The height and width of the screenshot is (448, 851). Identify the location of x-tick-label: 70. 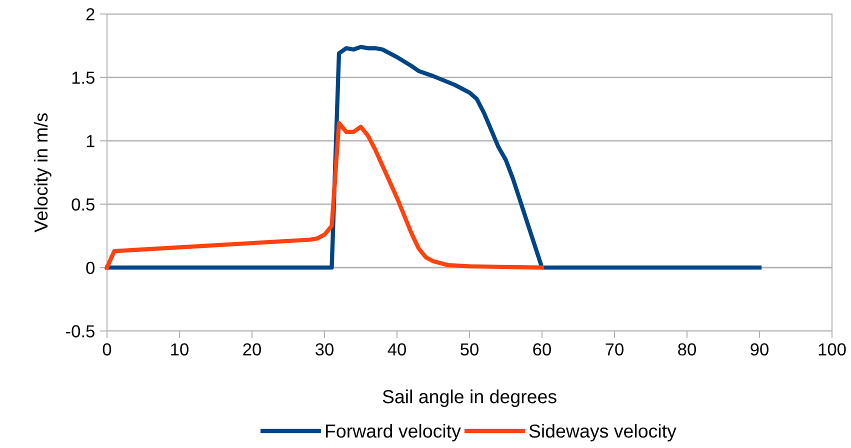
(615, 349).